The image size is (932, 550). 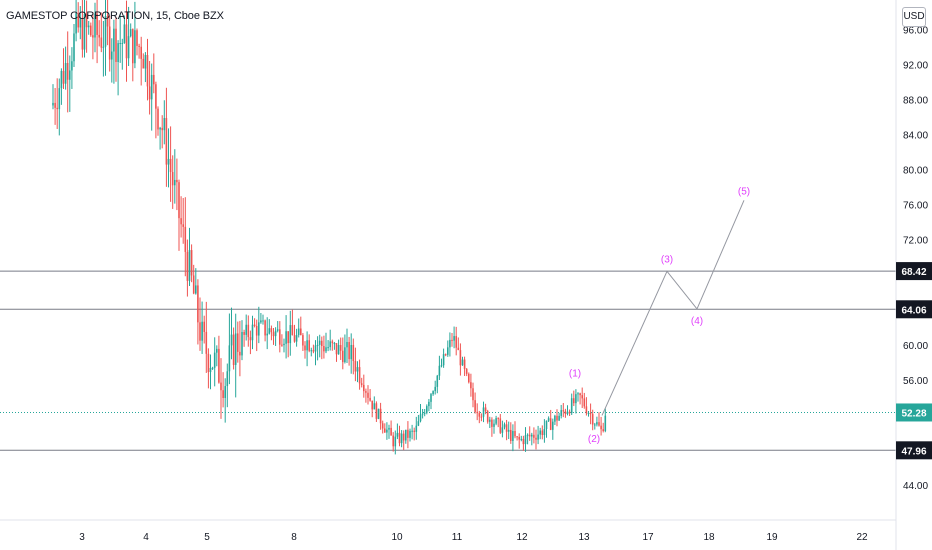 What do you see at coordinates (914, 17) in the screenshot?
I see `currency-button: USD` at bounding box center [914, 17].